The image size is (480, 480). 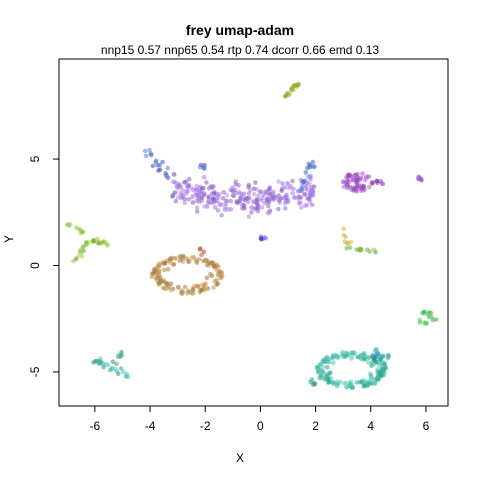 What do you see at coordinates (35, 158) in the screenshot?
I see `y-tick-label: 5` at bounding box center [35, 158].